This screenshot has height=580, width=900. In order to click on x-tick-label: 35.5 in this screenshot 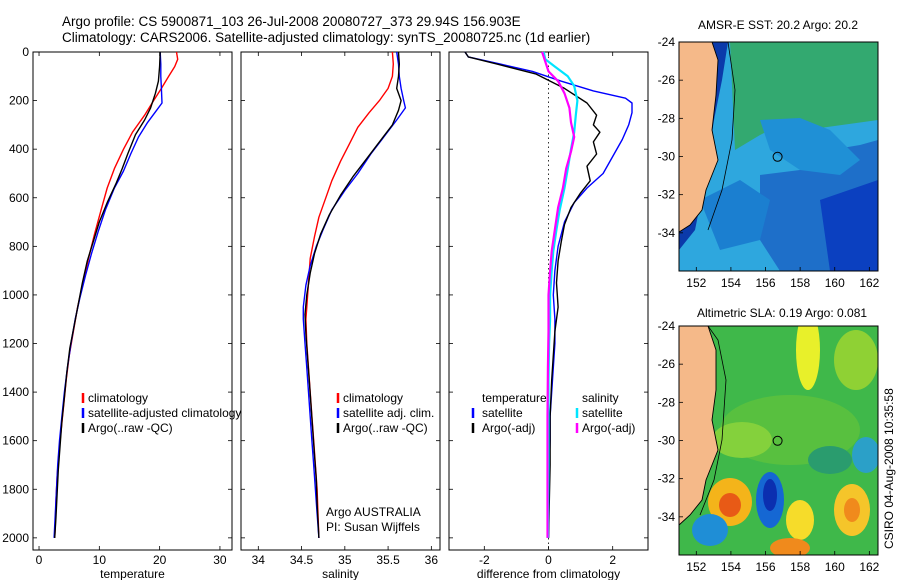, I will do `click(388, 560)`.